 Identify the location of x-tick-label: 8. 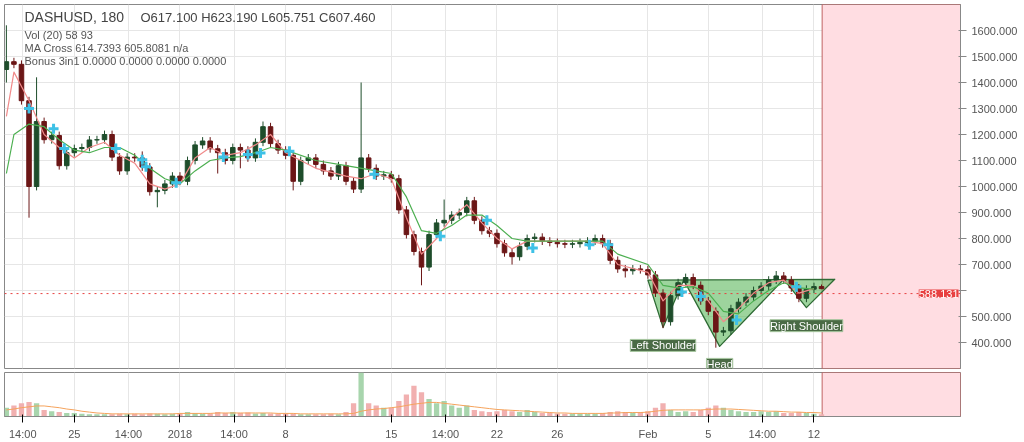
(285, 433).